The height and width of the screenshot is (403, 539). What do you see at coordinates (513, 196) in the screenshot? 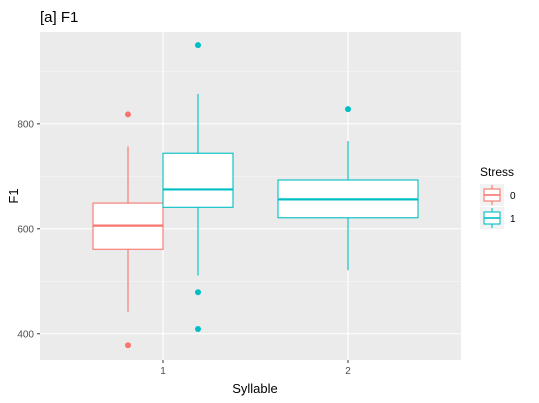
I see `legend-label: 0` at bounding box center [513, 196].